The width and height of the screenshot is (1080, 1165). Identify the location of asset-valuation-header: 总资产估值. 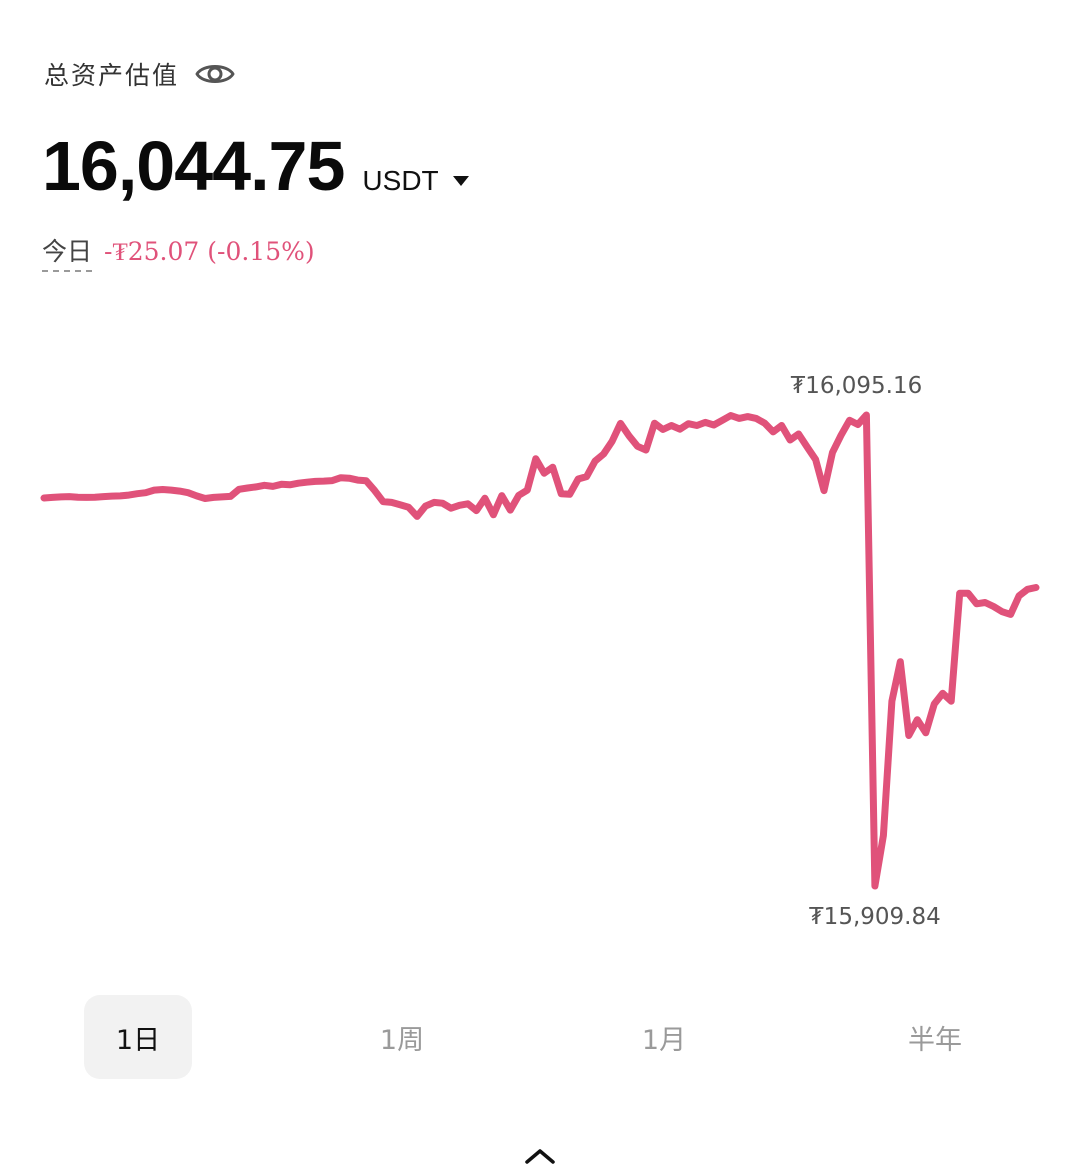
(139, 74).